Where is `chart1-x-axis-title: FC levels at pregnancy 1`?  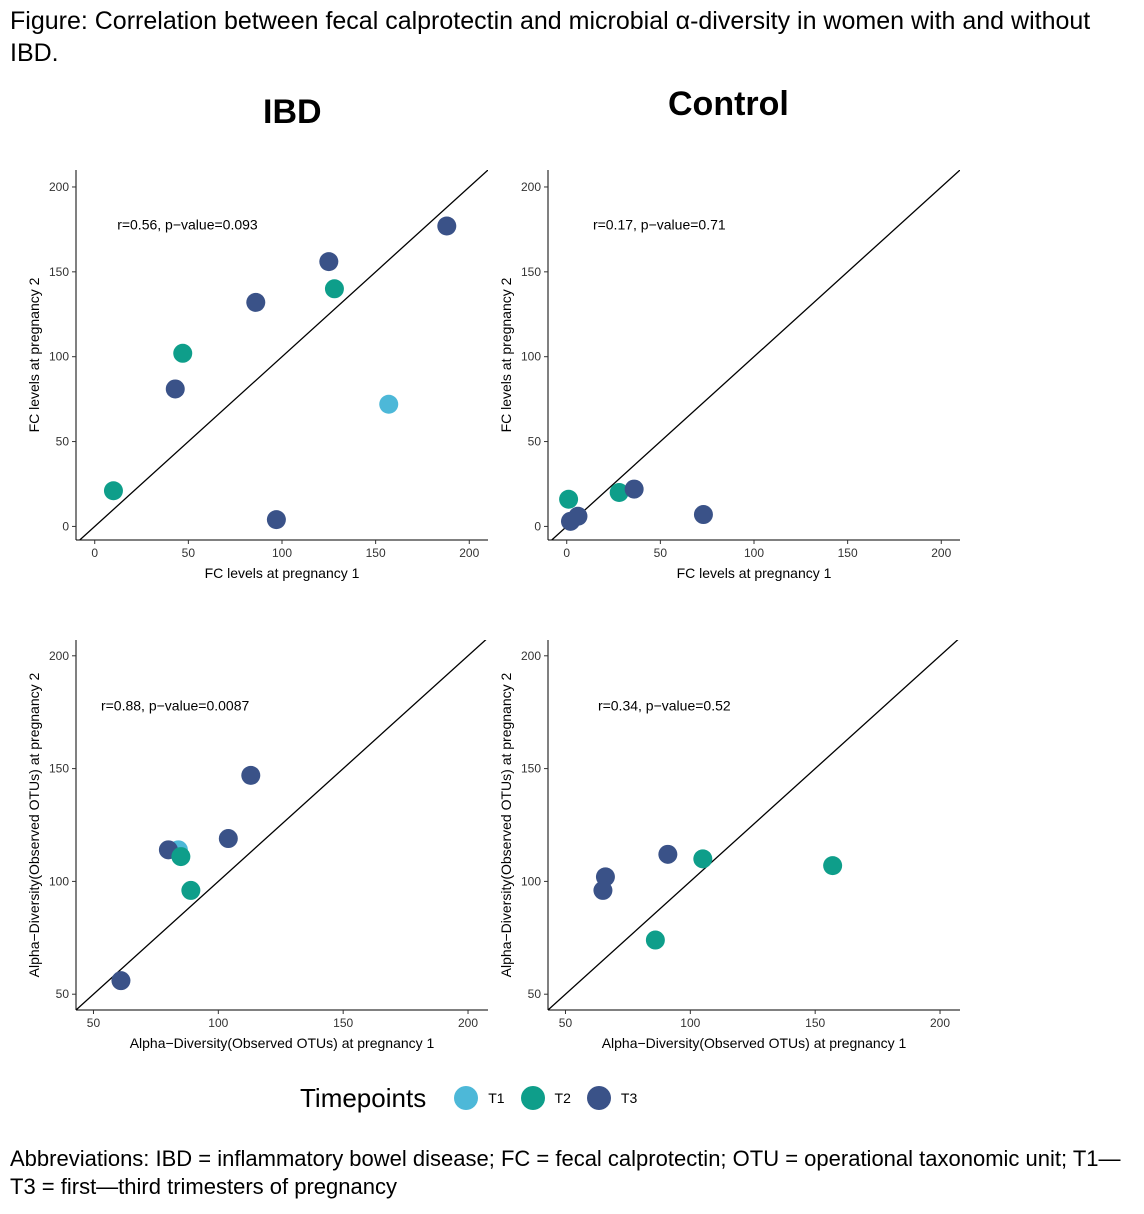
chart1-x-axis-title: FC levels at pregnancy 1 is located at coordinates (754, 573).